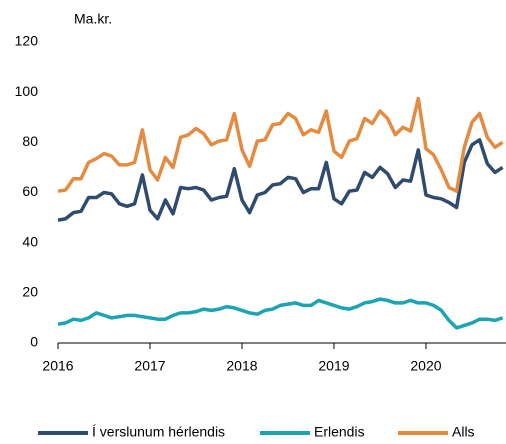 The width and height of the screenshot is (506, 444). I want to click on y-tick-label: 100, so click(27, 91).